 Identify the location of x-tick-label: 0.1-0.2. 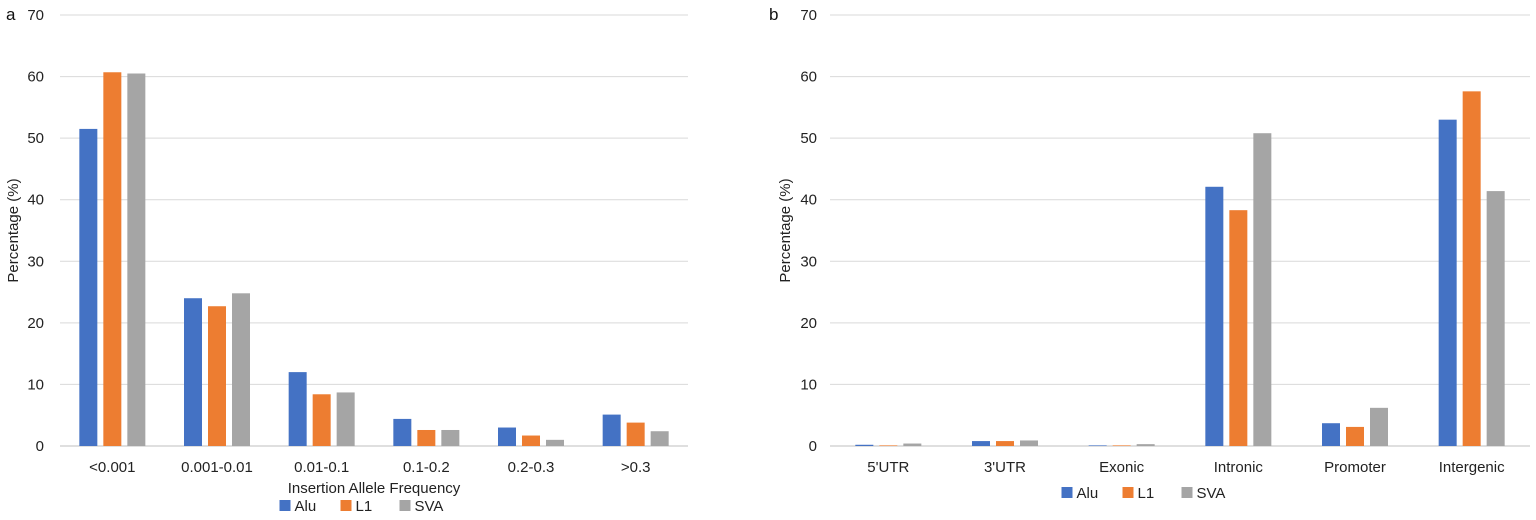
(426, 467).